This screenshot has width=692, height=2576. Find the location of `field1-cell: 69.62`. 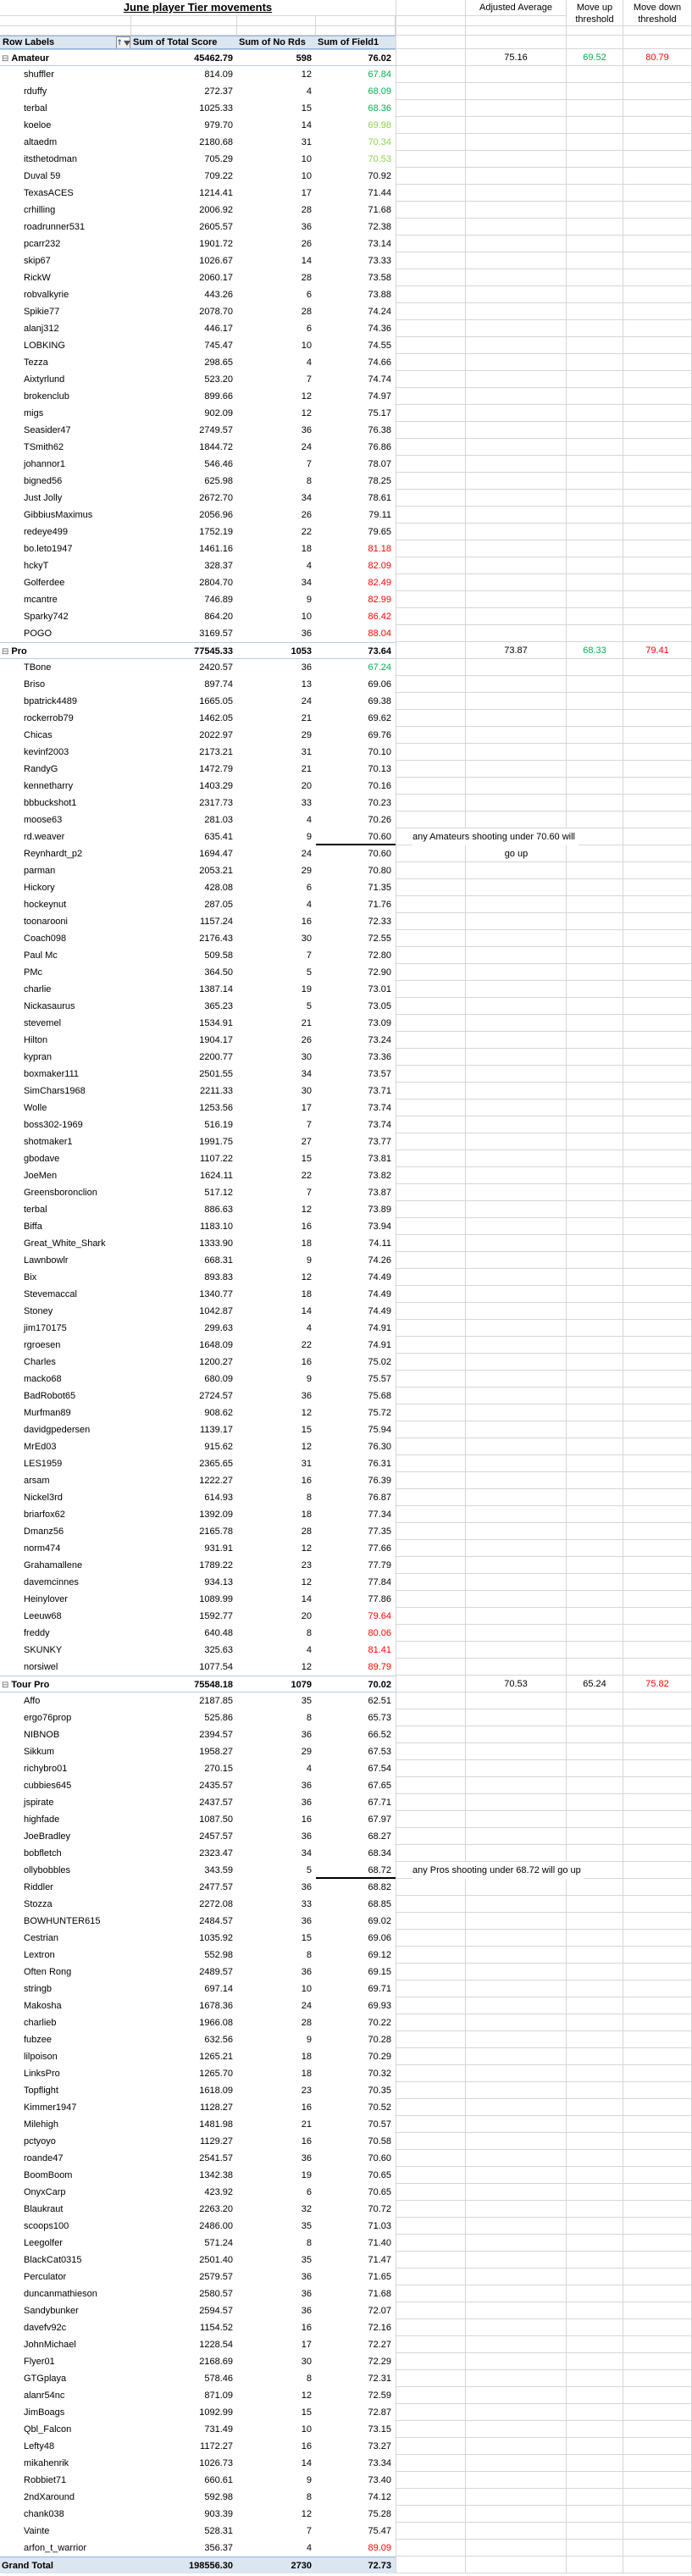

field1-cell: 69.62 is located at coordinates (379, 718).